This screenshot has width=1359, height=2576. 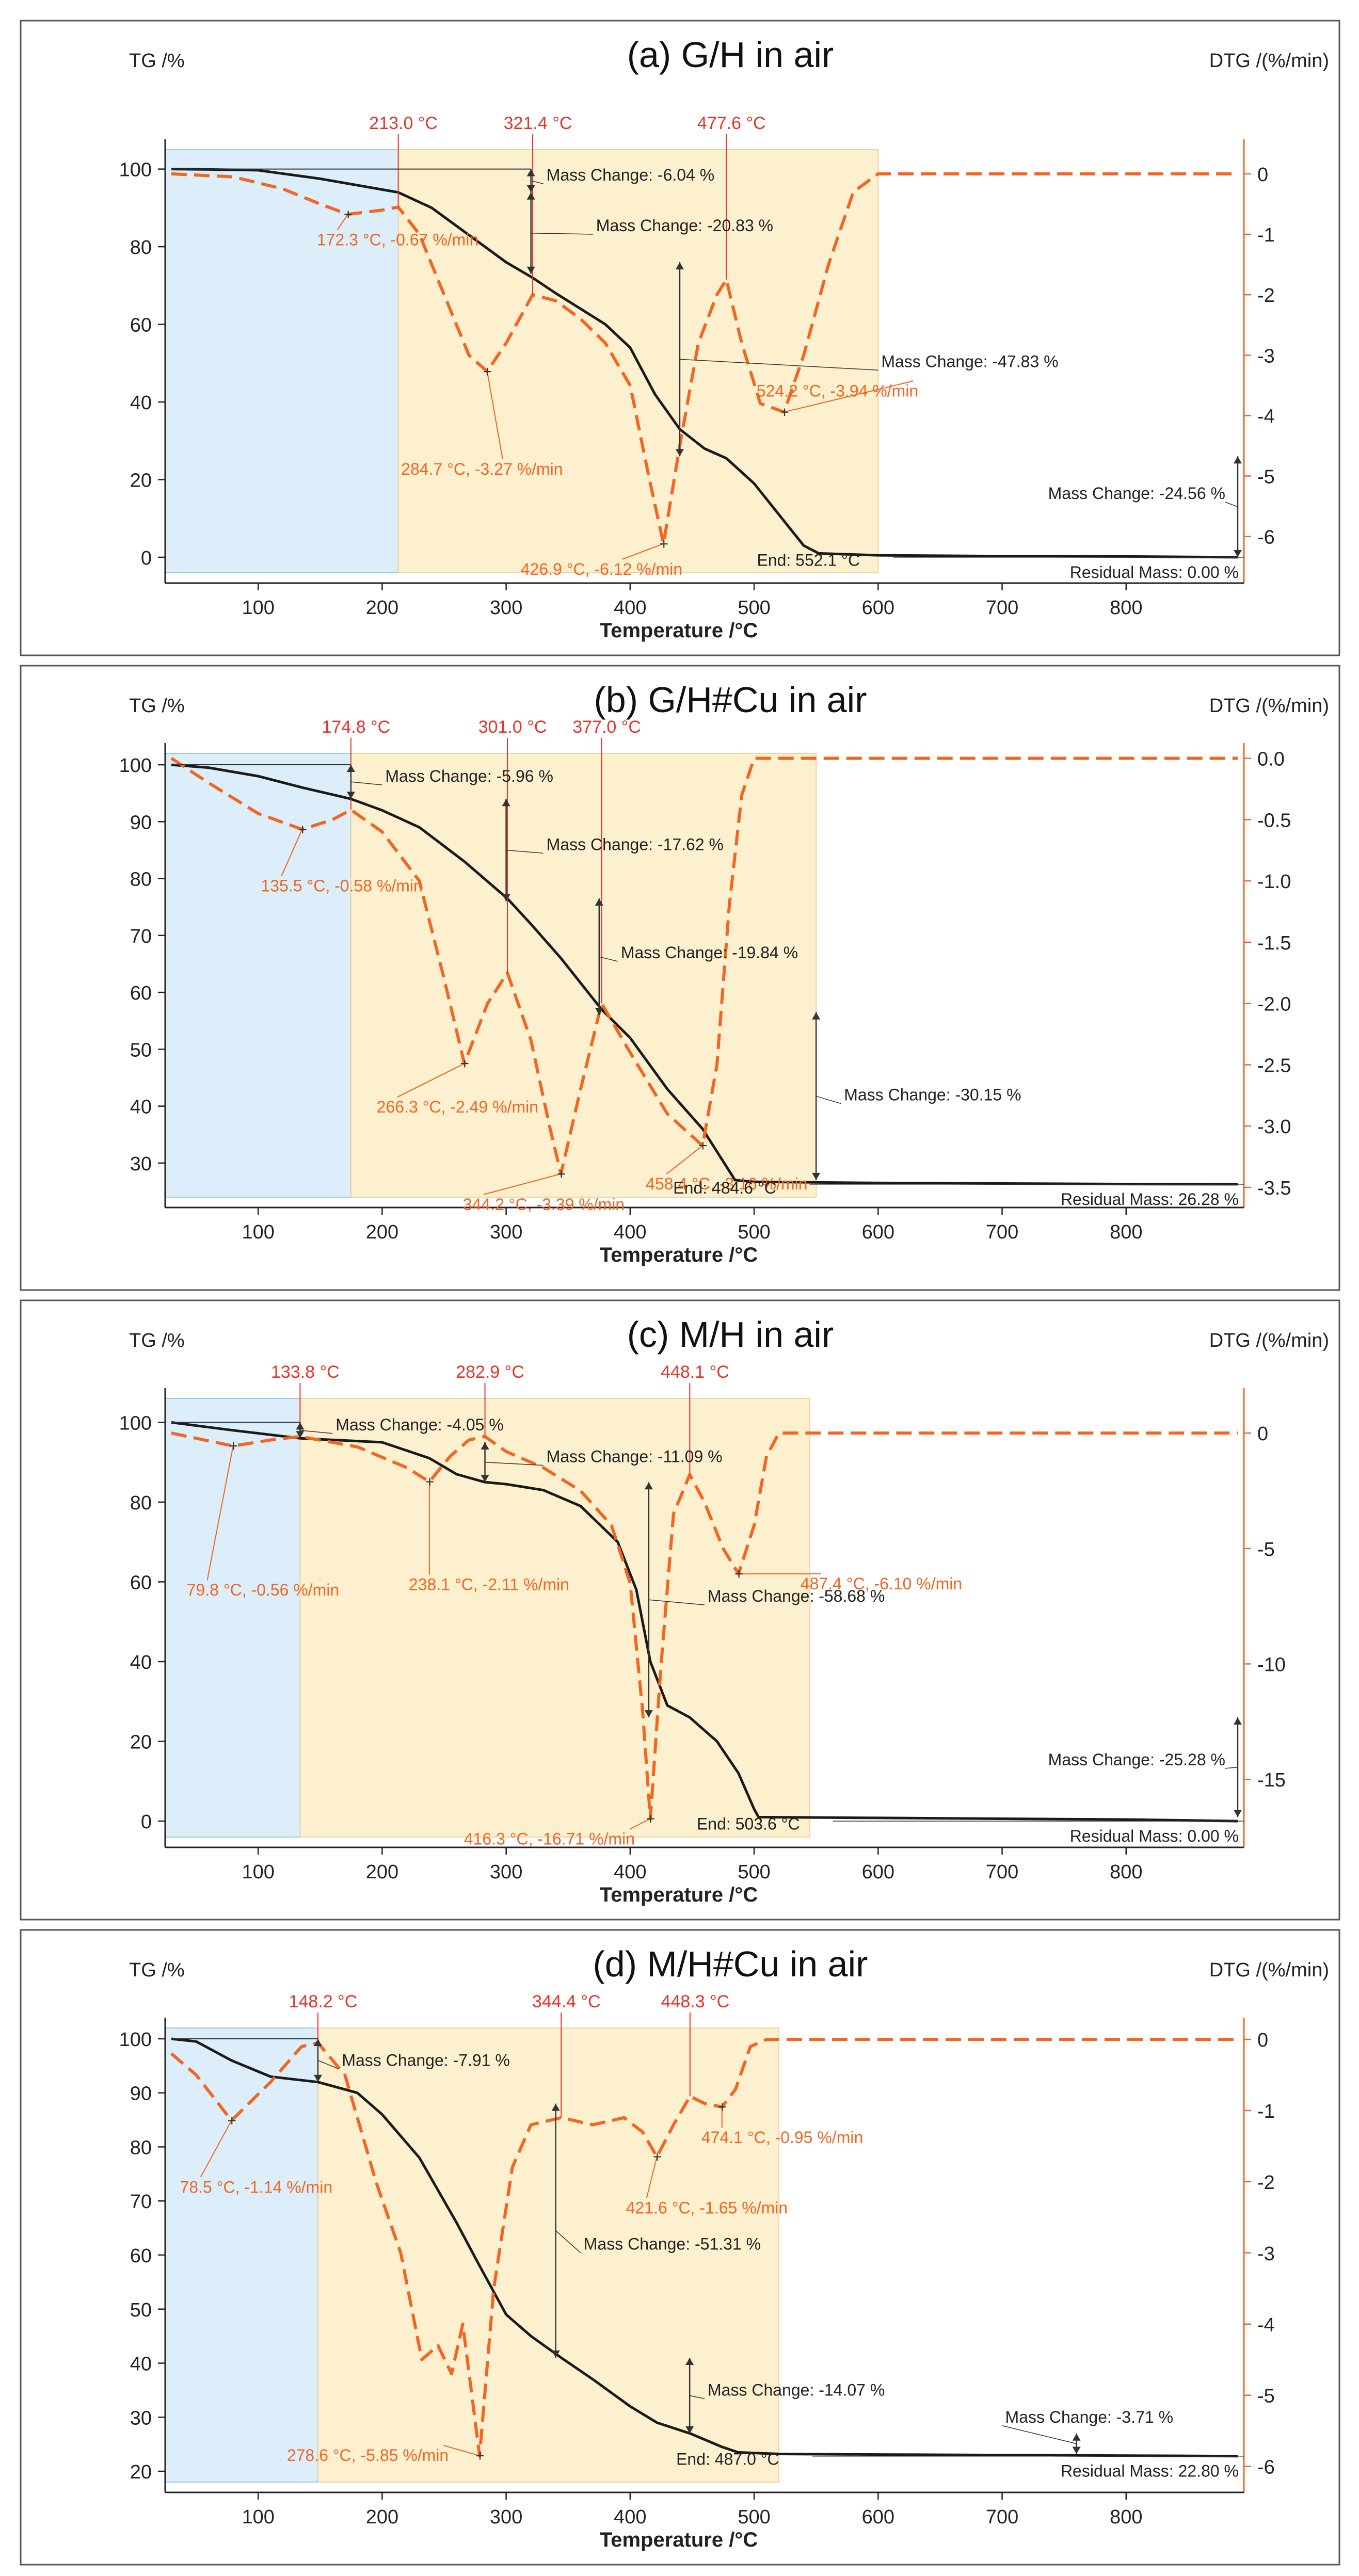 What do you see at coordinates (631, 175) in the screenshot?
I see `panel-a-mass-change-label: Mass Change: -6.04 %` at bounding box center [631, 175].